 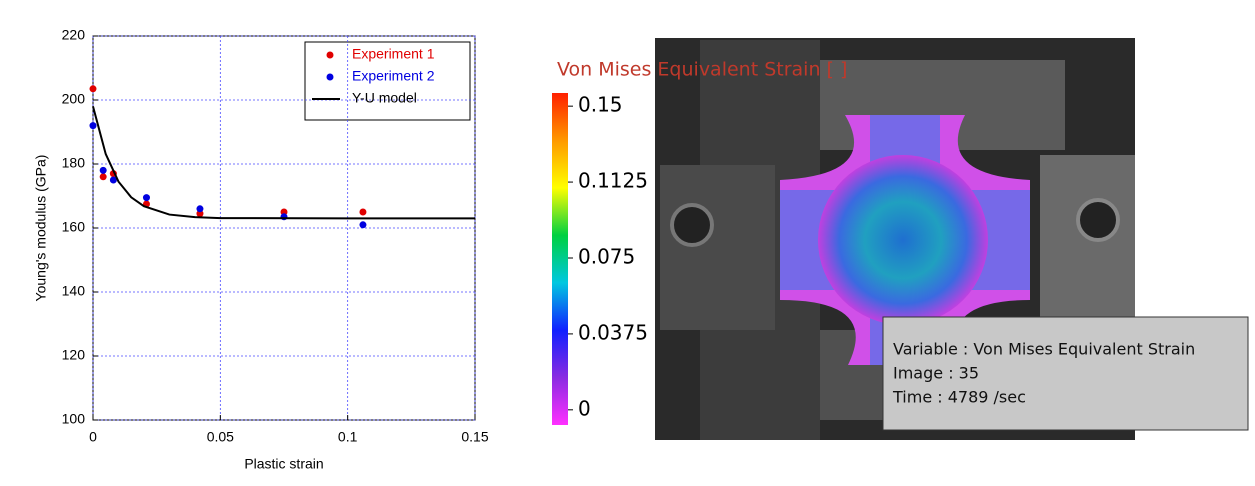 I want to click on x-tick-label: 0, so click(x=93, y=437).